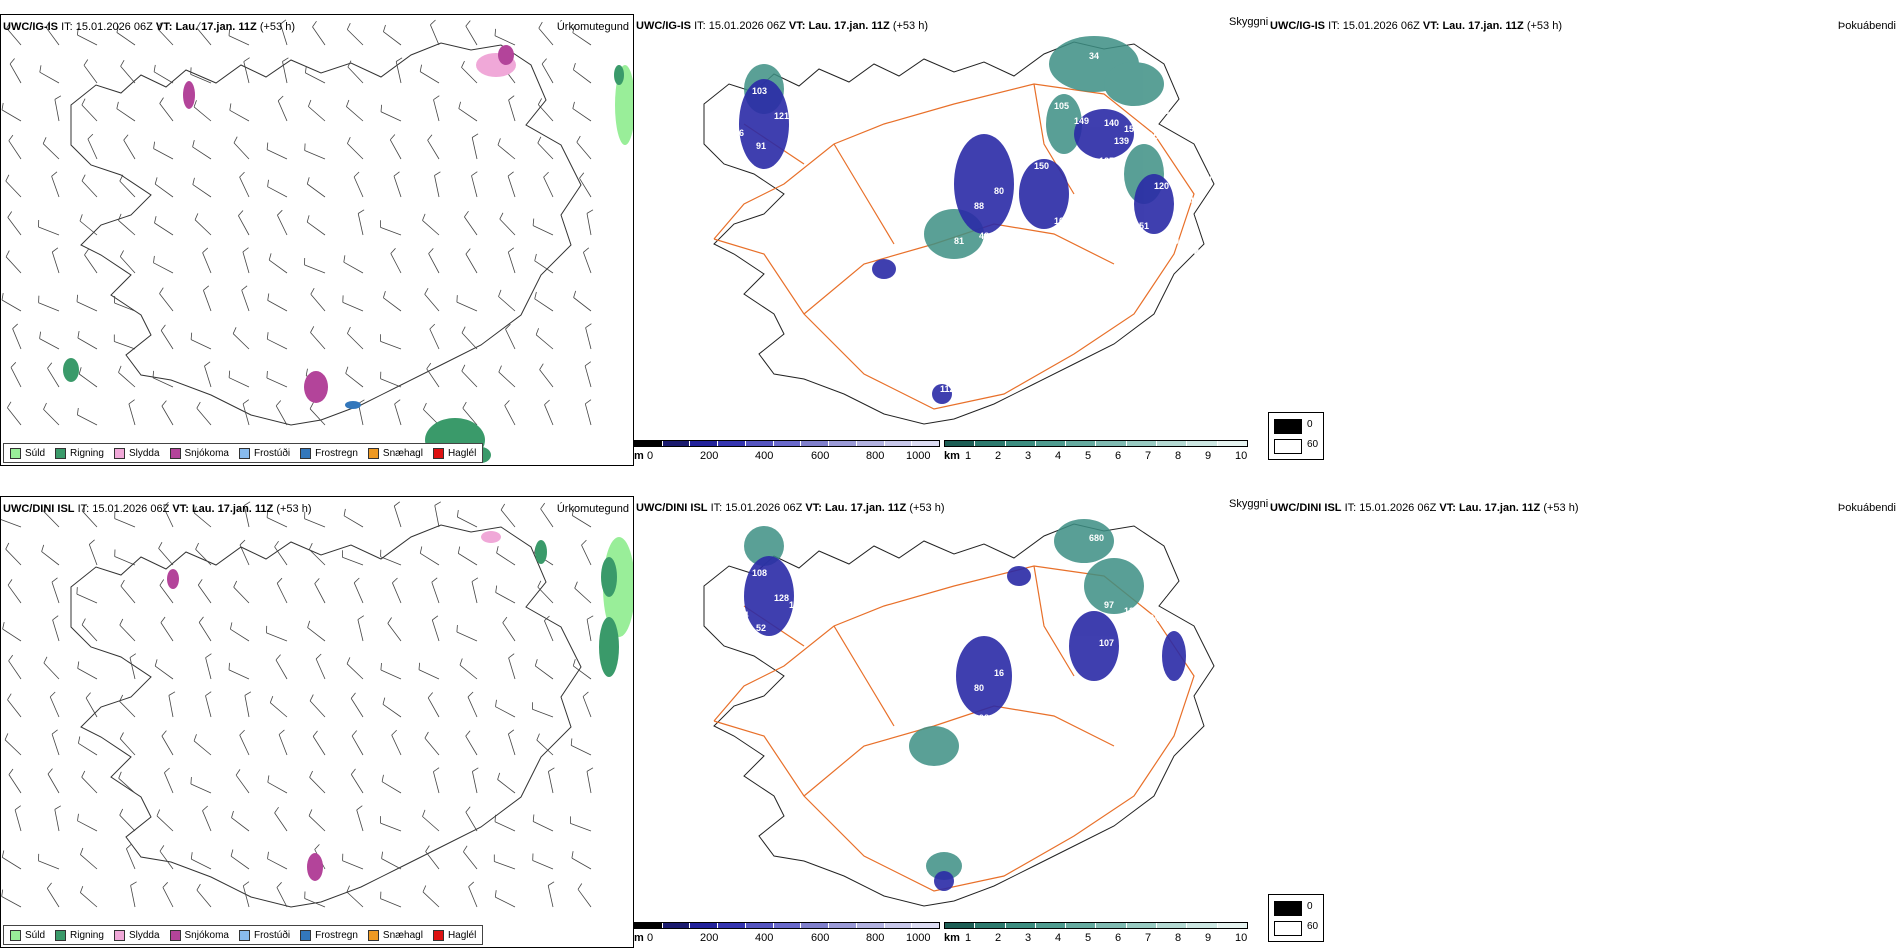 This screenshot has height=950, width=1900. What do you see at coordinates (27, 935) in the screenshot?
I see `legend-item: Súld` at bounding box center [27, 935].